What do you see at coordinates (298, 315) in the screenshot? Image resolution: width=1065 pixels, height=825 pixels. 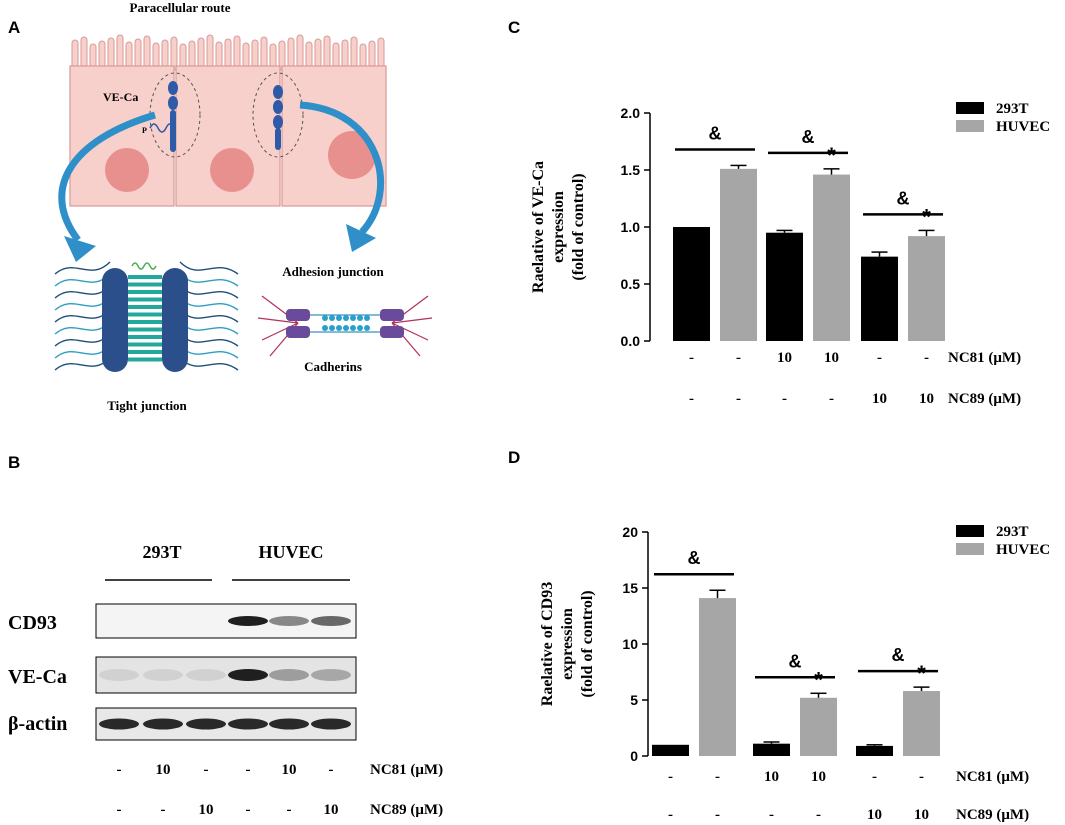 I see `adhesion-plaque-left` at bounding box center [298, 315].